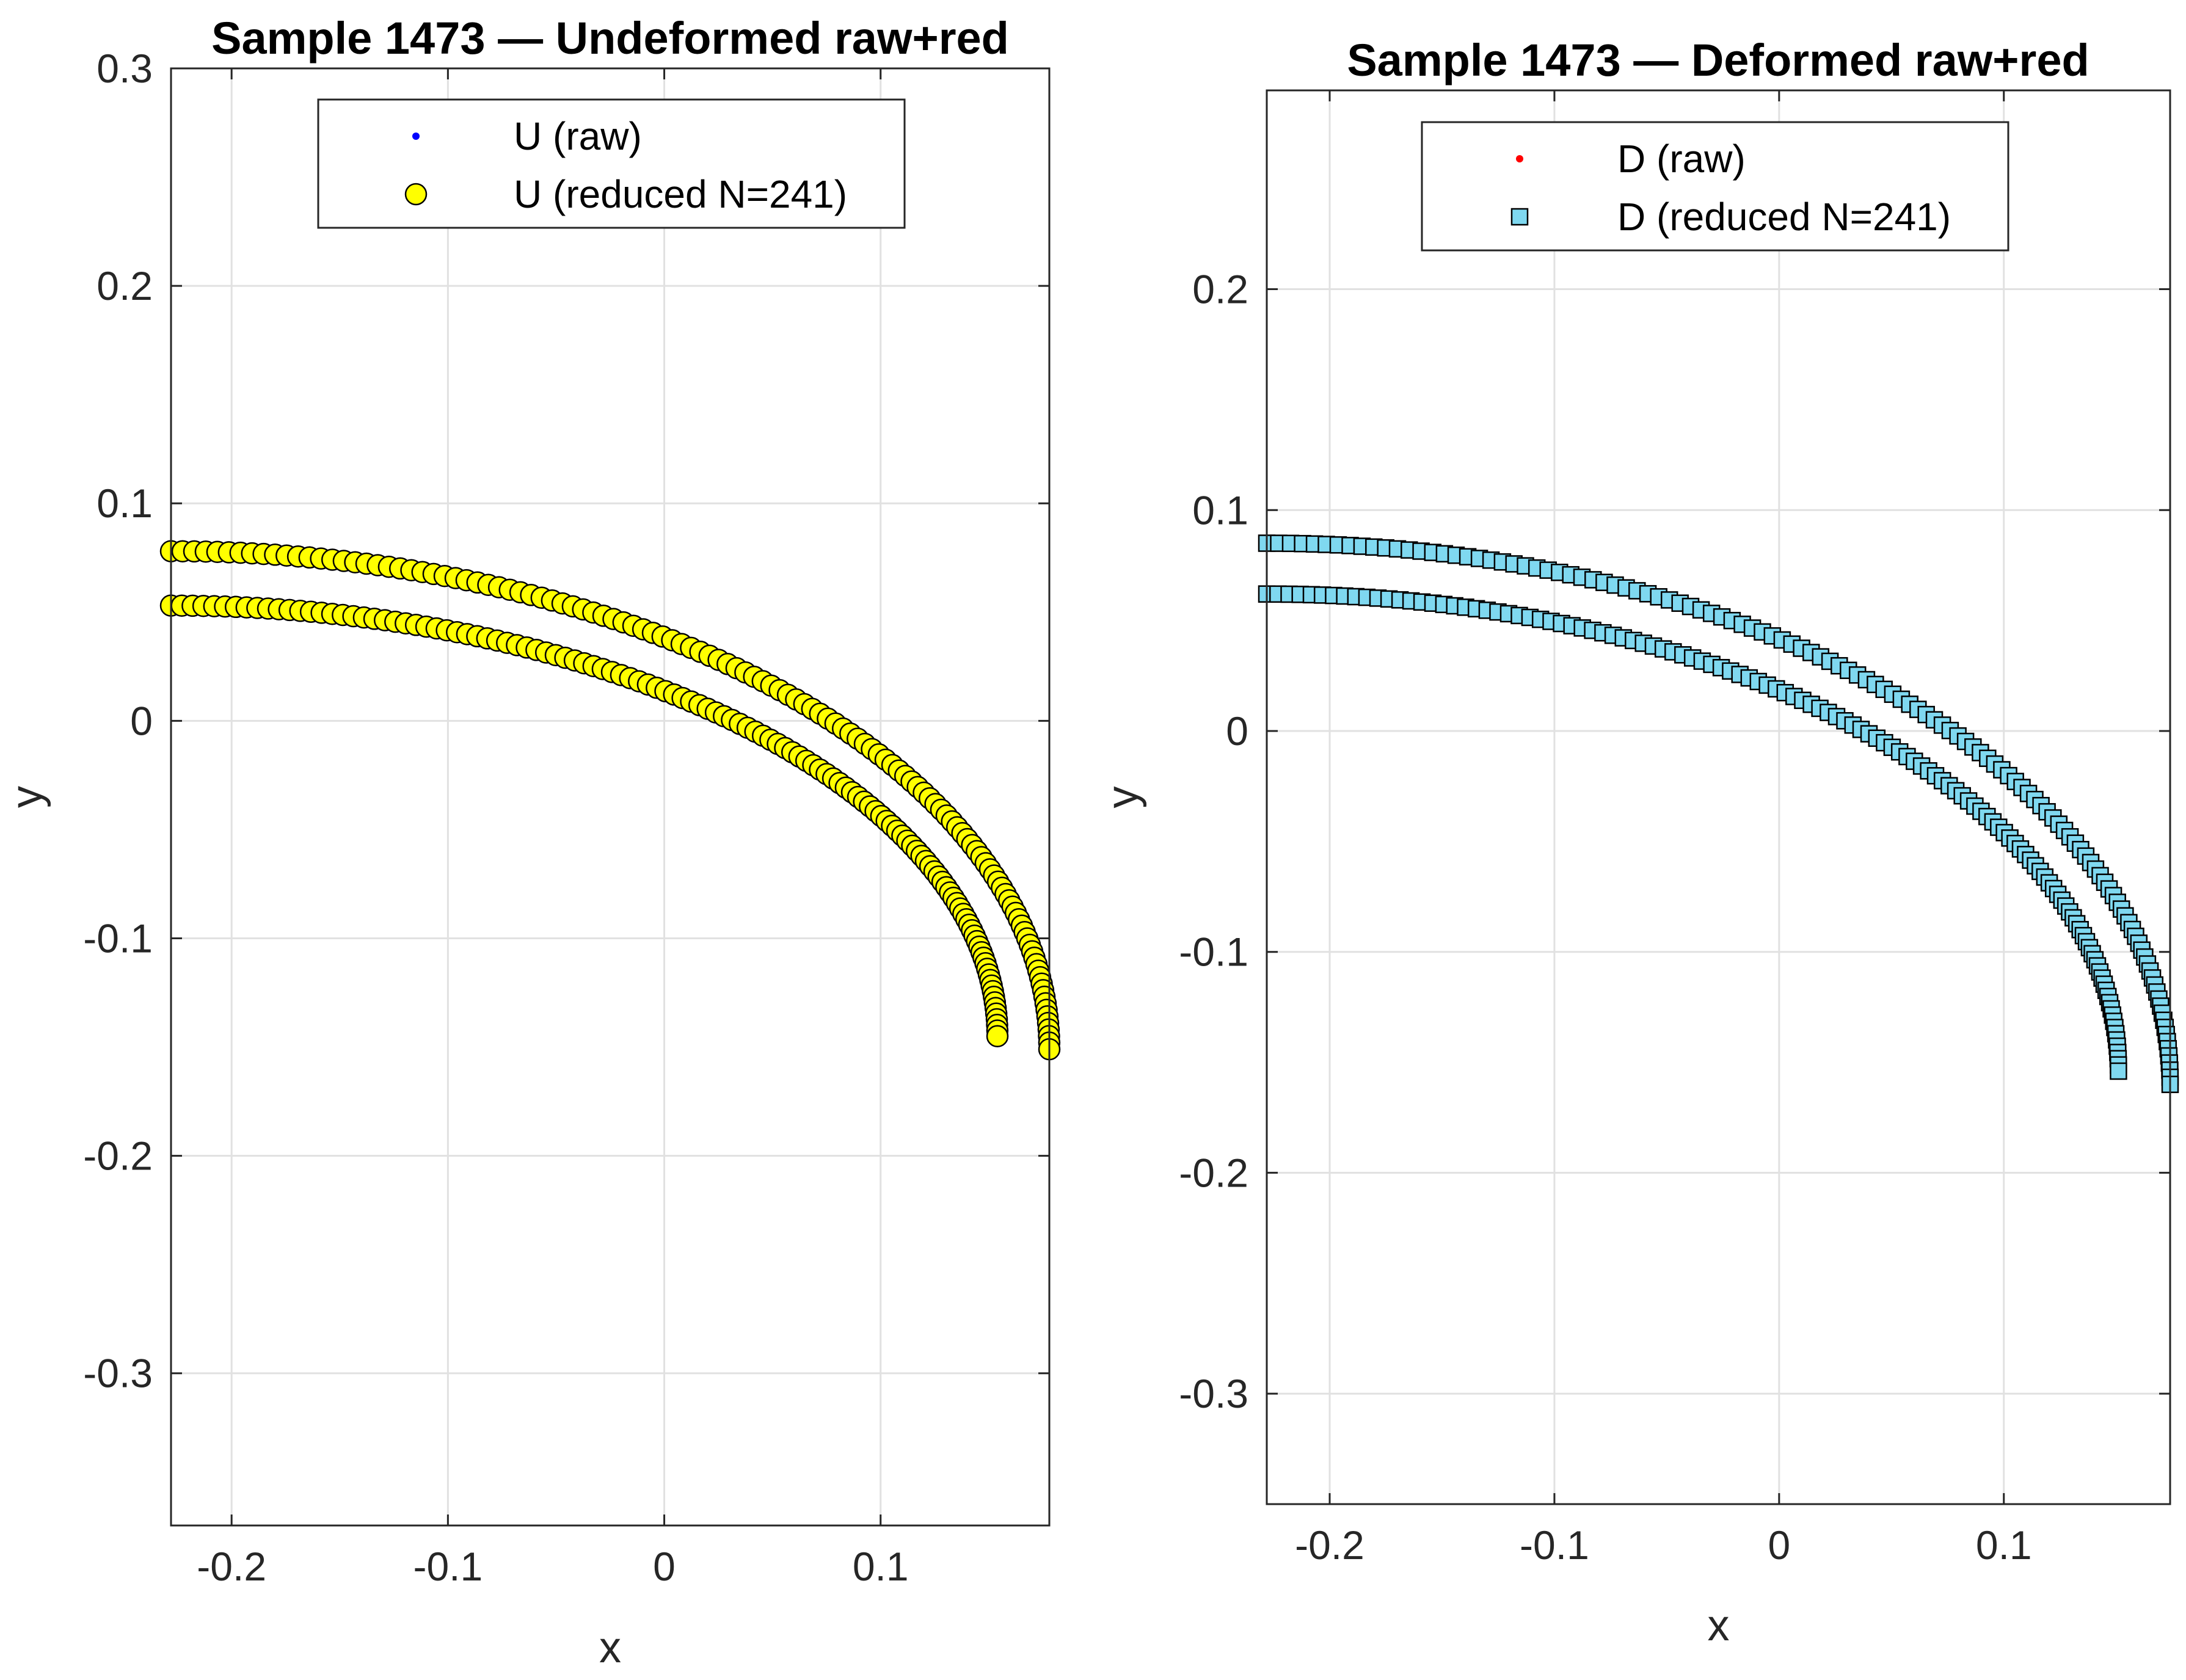 The height and width of the screenshot is (1680, 2186). Describe the element at coordinates (1784, 217) in the screenshot. I see `legend-label-reduced: D (reduced N=241)` at that location.